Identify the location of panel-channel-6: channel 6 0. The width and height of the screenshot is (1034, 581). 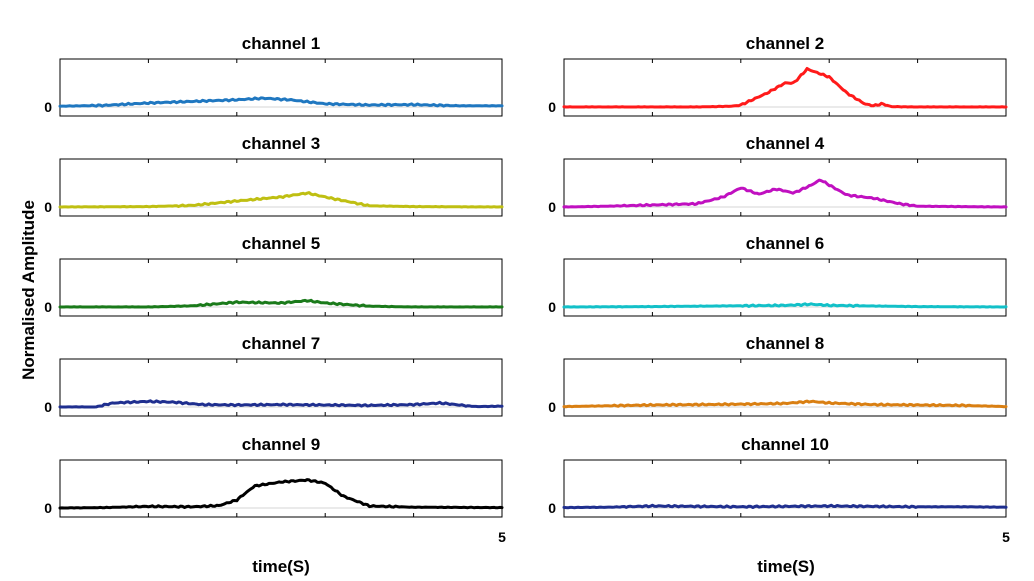
(778, 275).